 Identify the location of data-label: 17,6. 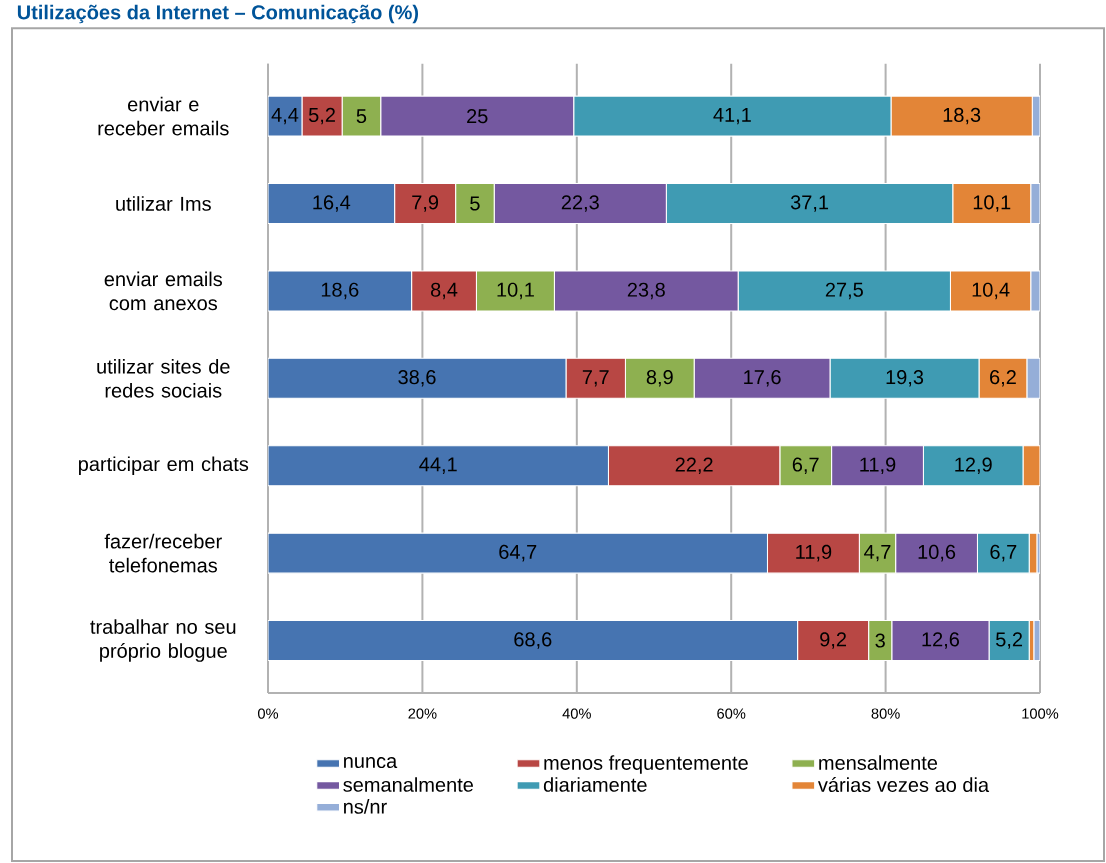
(762, 378).